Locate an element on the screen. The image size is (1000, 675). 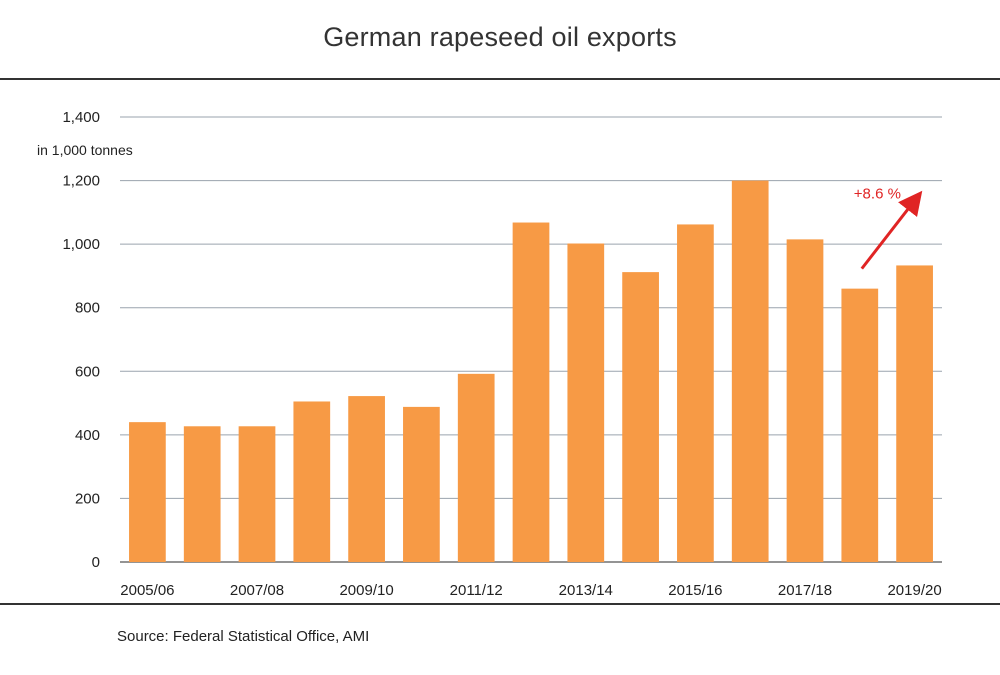
x-tick-label: 2011/12 is located at coordinates (476, 590).